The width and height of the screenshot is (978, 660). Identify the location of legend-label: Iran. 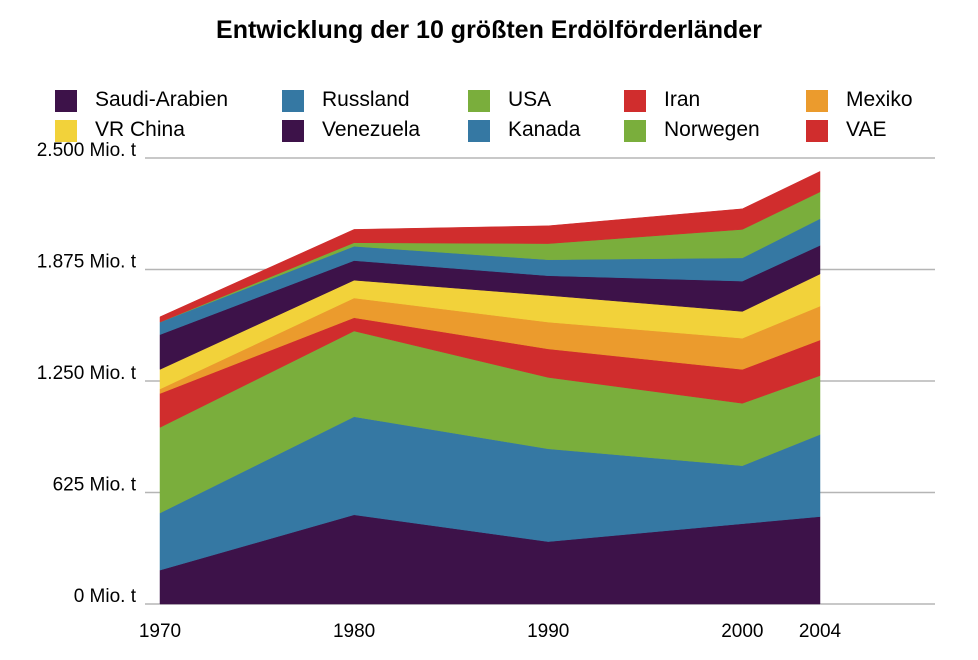
(682, 99).